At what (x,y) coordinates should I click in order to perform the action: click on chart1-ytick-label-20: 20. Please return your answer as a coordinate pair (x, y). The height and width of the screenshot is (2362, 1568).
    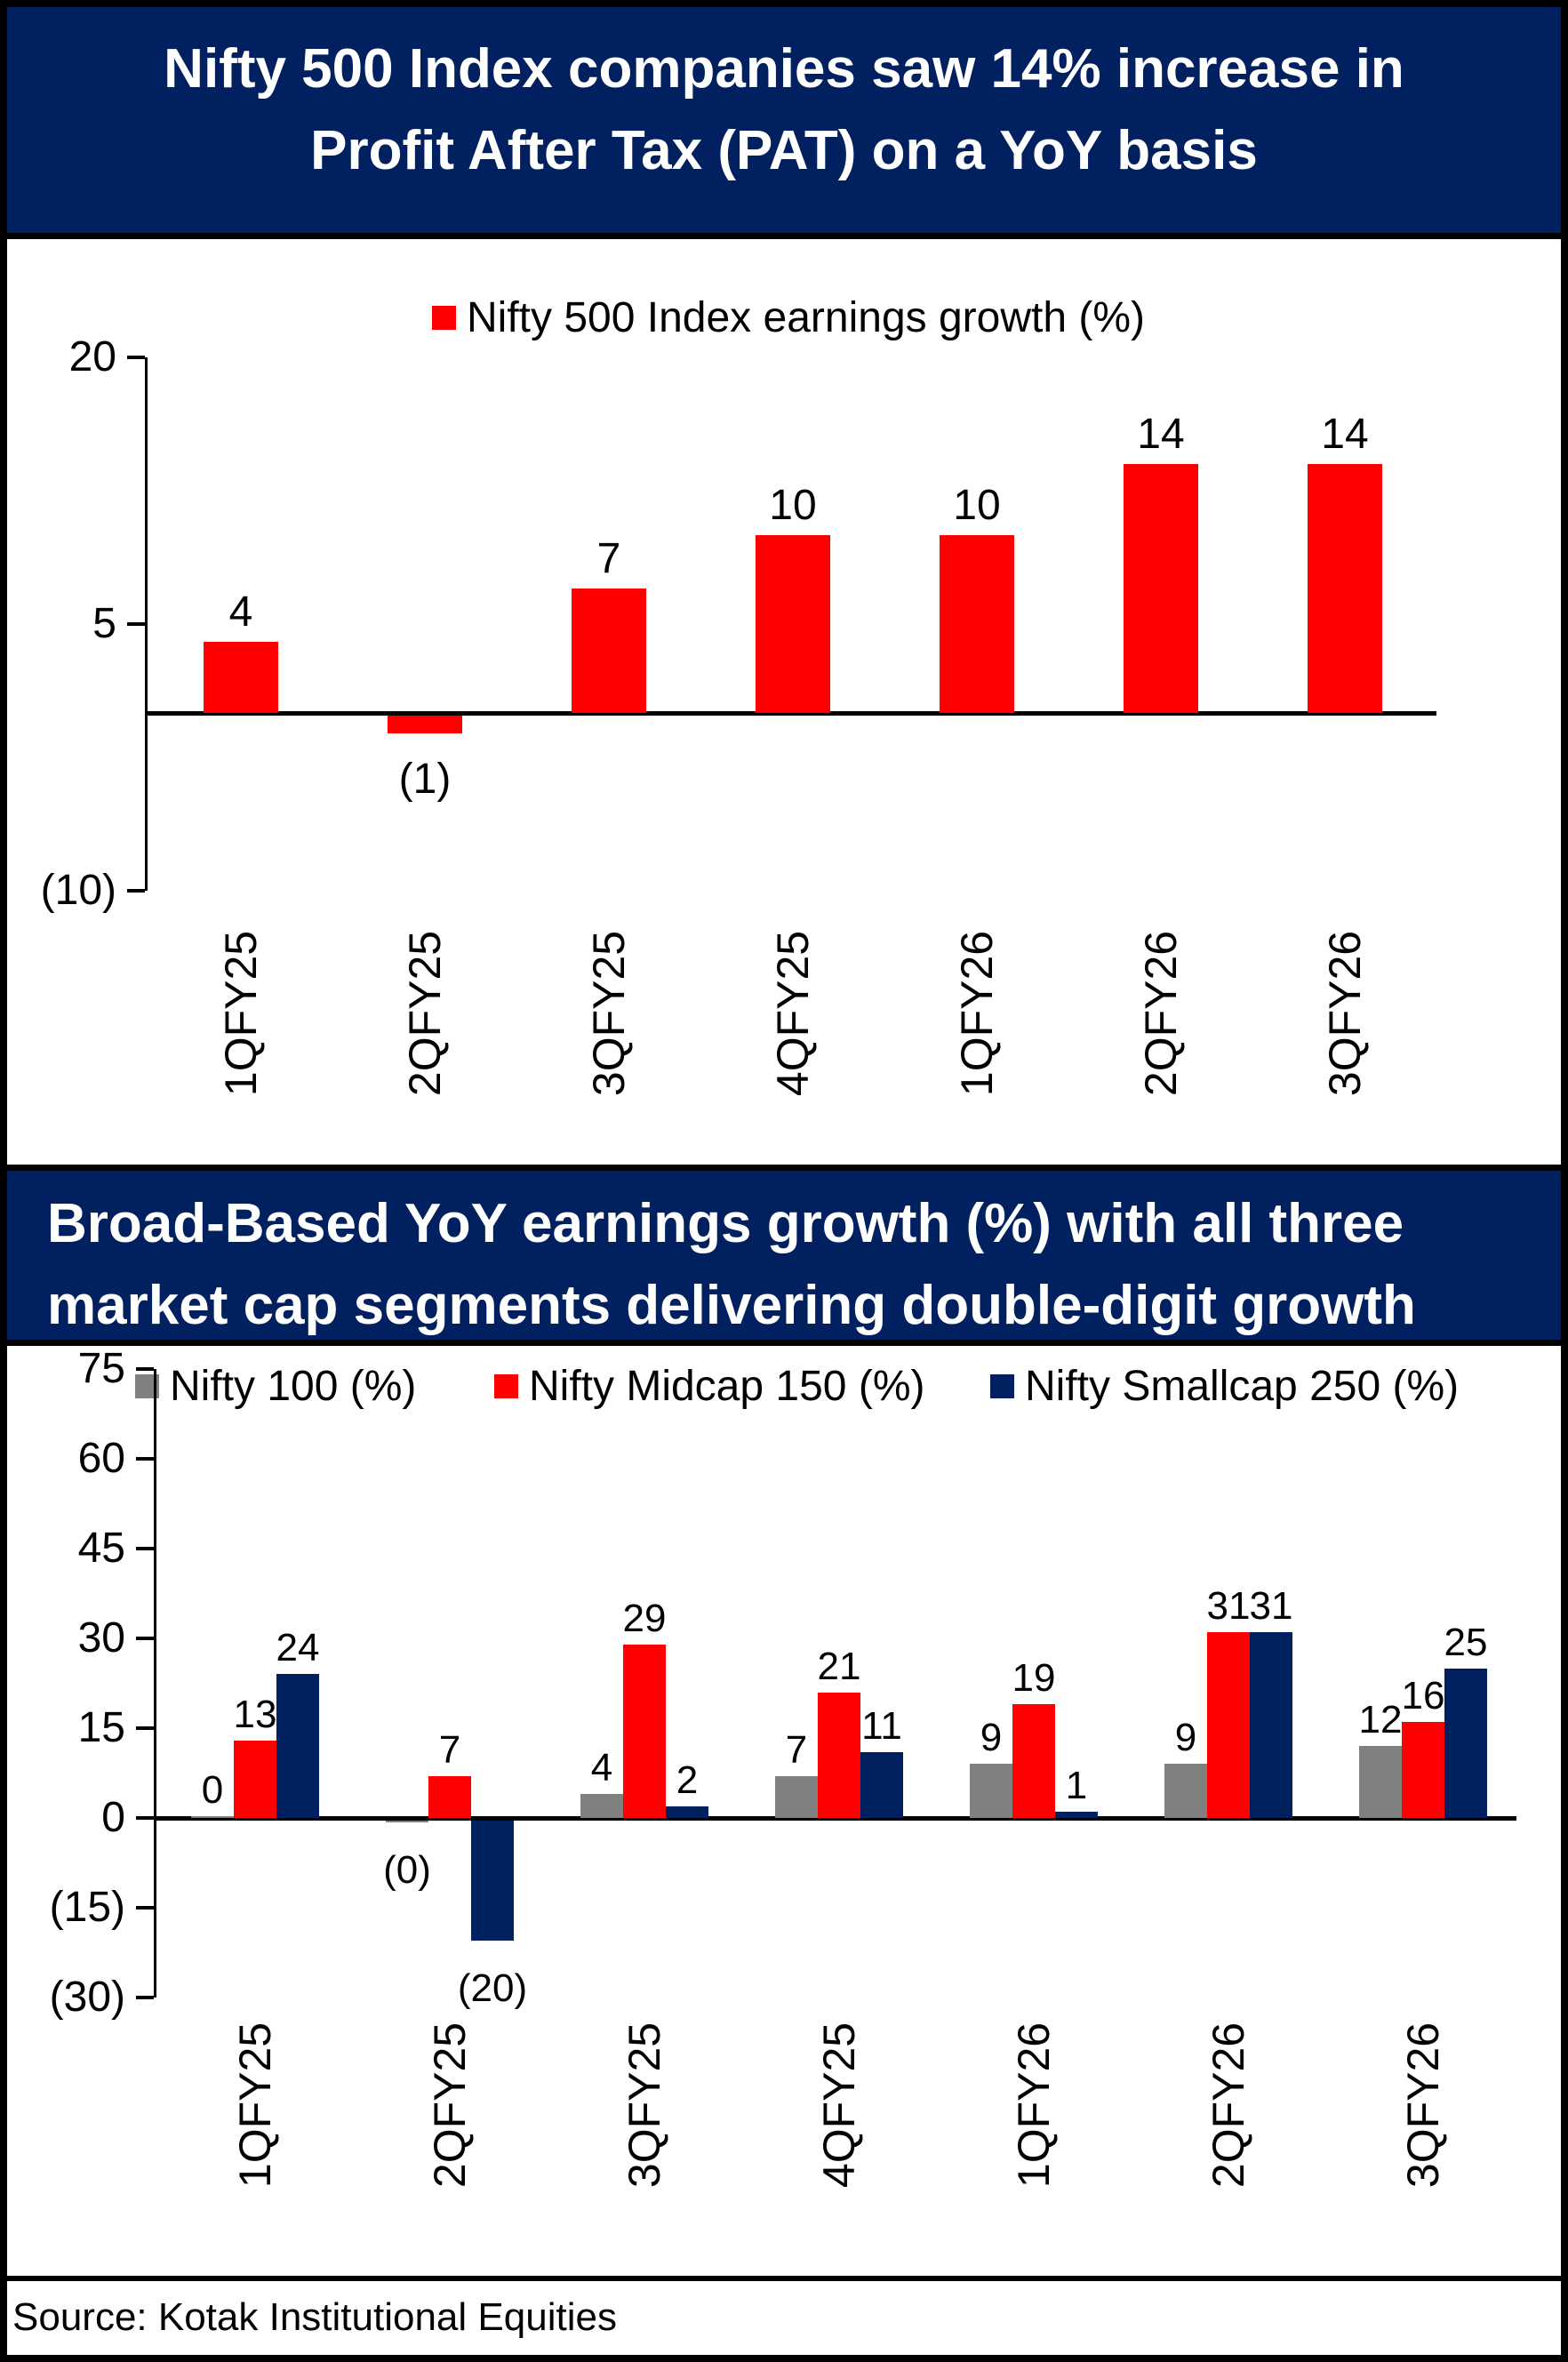
    Looking at the image, I should click on (92, 356).